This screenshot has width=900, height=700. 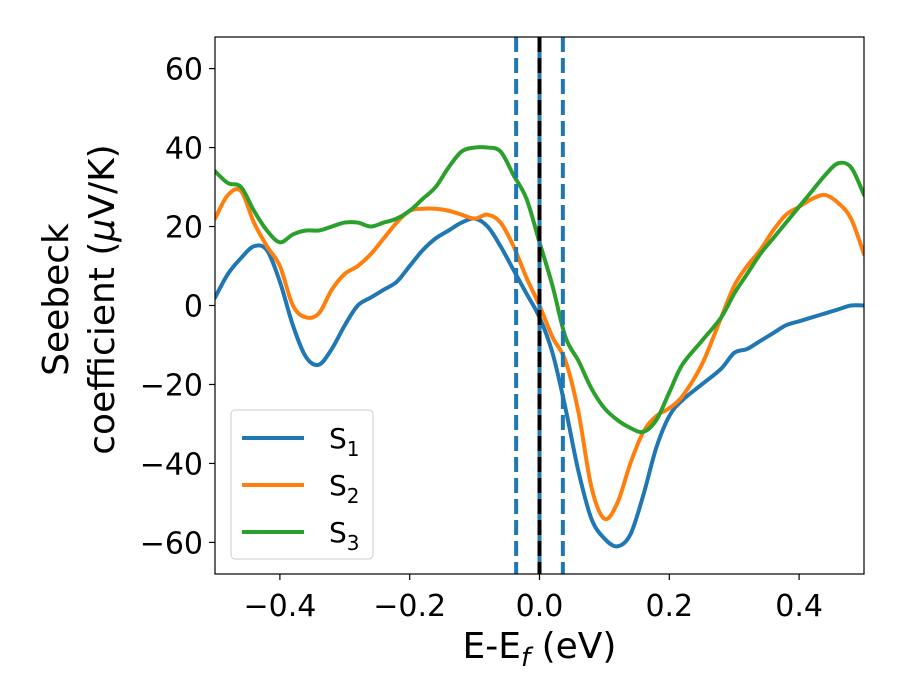 I want to click on y-axis-title: Seebeck coefficient (μV/K), so click(x=79, y=299).